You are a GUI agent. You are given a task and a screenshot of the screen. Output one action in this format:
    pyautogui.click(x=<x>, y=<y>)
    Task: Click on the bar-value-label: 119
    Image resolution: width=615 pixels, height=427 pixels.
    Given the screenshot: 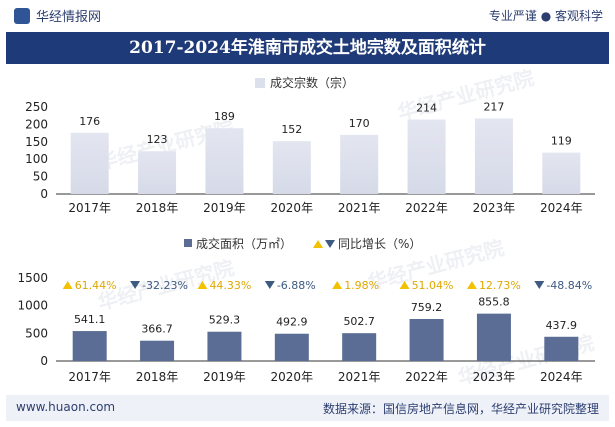 What is the action you would take?
    pyautogui.click(x=561, y=141)
    